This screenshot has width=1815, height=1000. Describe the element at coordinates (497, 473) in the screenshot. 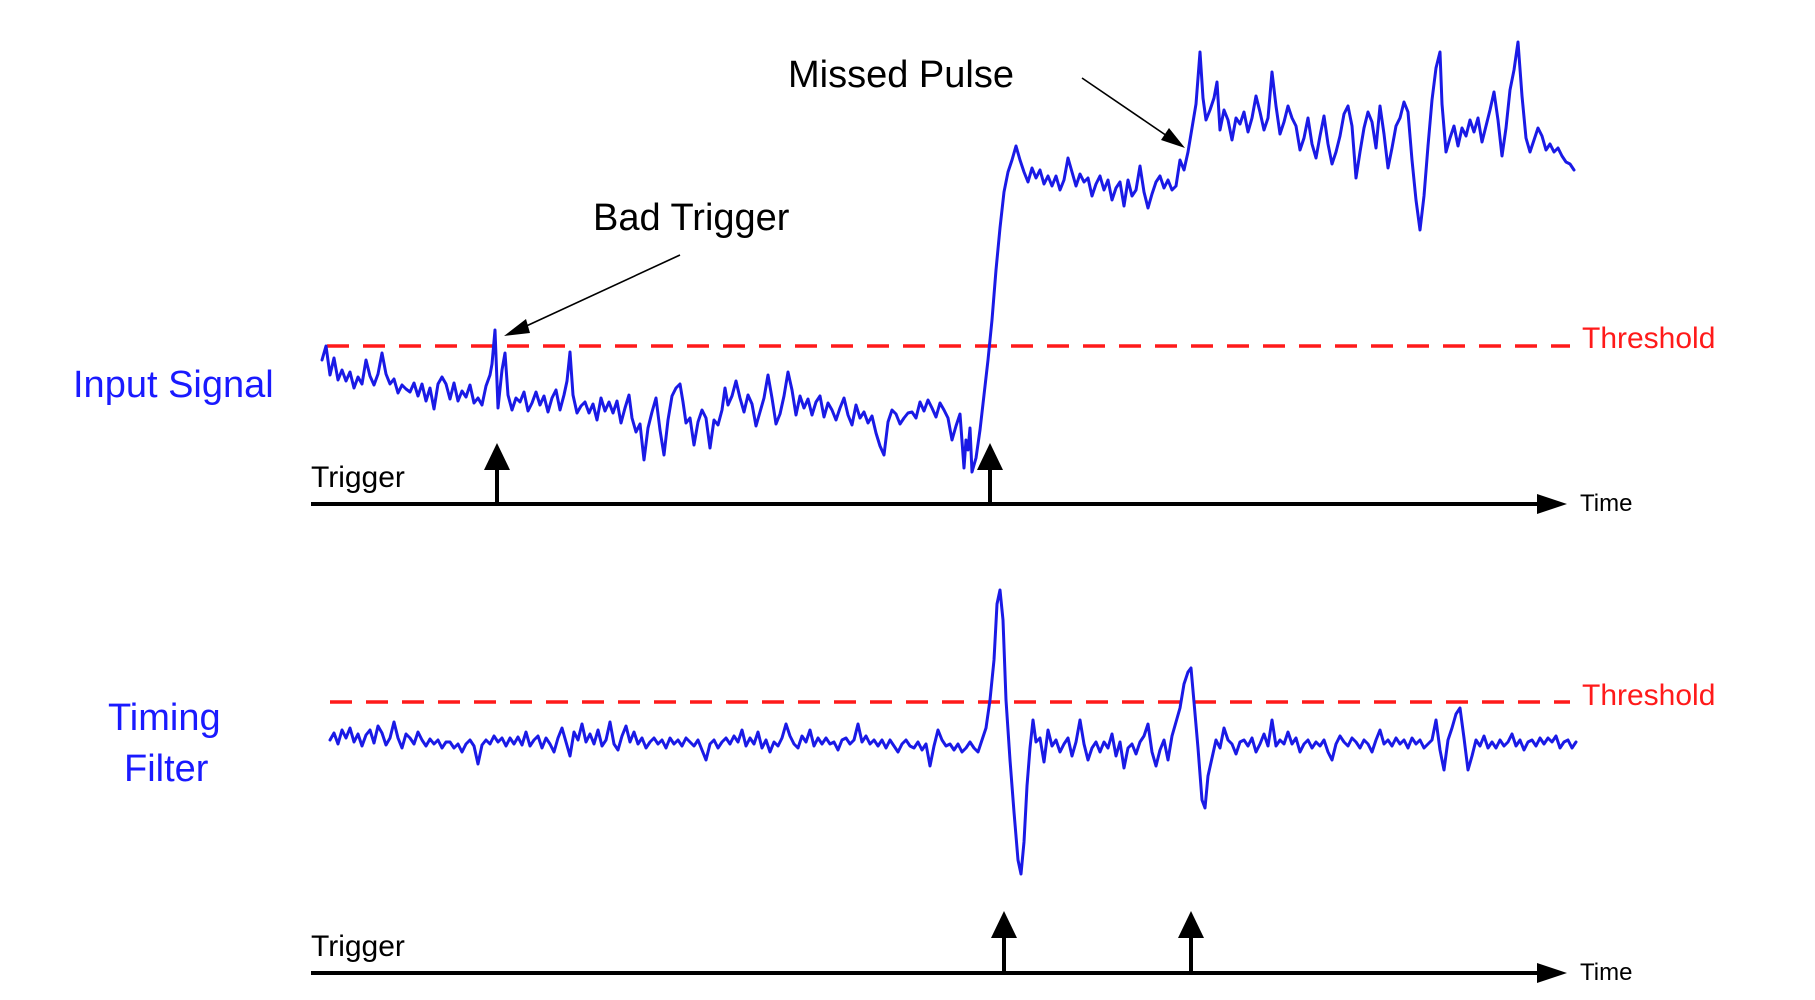

I see `trigger-arrow-bad` at that location.